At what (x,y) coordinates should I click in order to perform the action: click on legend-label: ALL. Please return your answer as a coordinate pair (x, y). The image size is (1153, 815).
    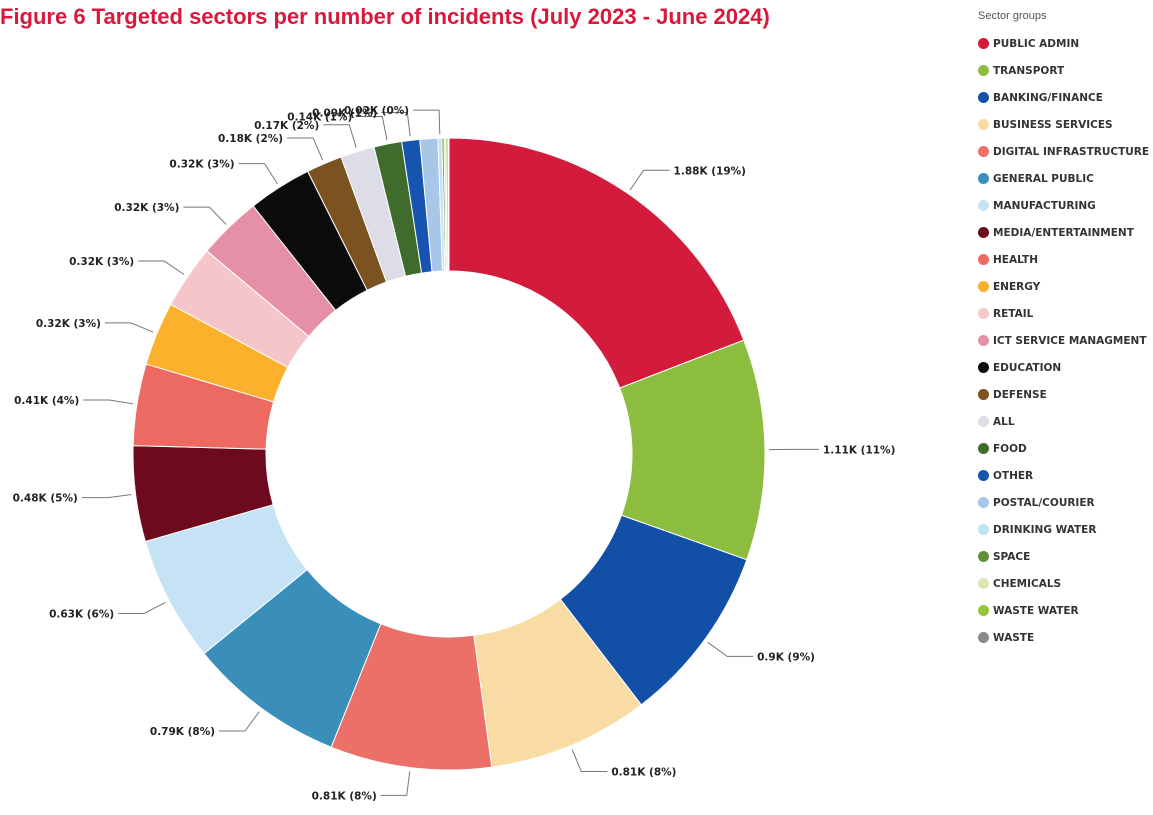
    Looking at the image, I should click on (1004, 421).